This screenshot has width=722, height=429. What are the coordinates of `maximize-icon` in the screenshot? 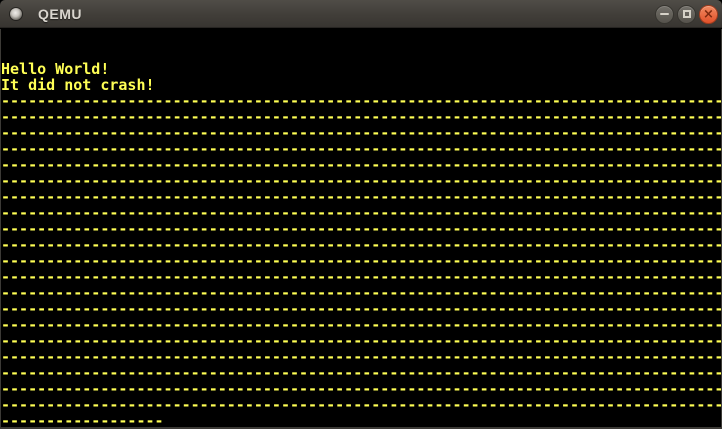 It's located at (686, 14).